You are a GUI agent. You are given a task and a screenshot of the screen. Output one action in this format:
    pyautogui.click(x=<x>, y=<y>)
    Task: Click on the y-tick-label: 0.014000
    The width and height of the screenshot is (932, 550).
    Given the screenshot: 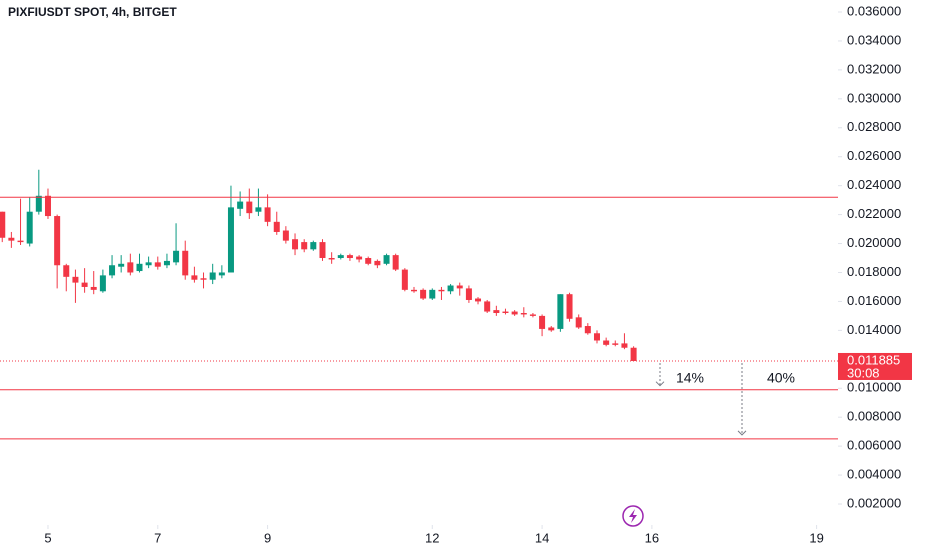 What is the action you would take?
    pyautogui.click(x=874, y=329)
    